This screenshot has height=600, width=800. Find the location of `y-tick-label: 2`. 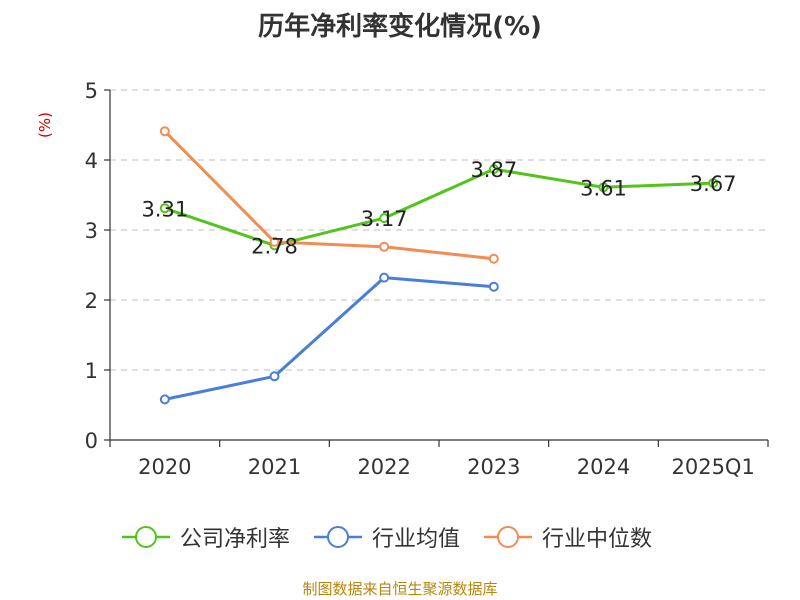

y-tick-label: 2 is located at coordinates (91, 301).